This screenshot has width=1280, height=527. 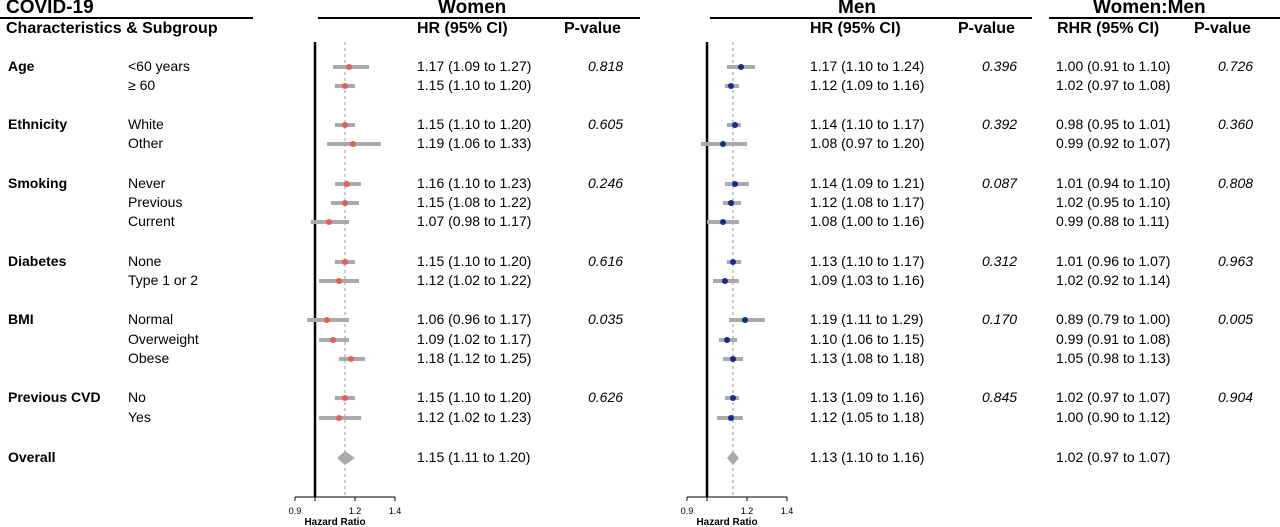 I want to click on subgroup-label: None, so click(x=145, y=261).